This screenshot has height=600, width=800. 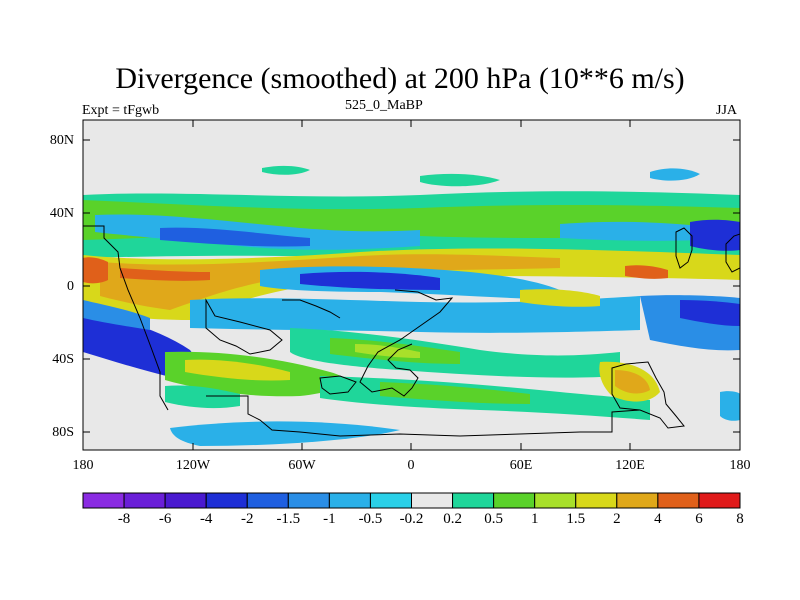 I want to click on colorbar-label: -0.2, so click(x=411, y=519).